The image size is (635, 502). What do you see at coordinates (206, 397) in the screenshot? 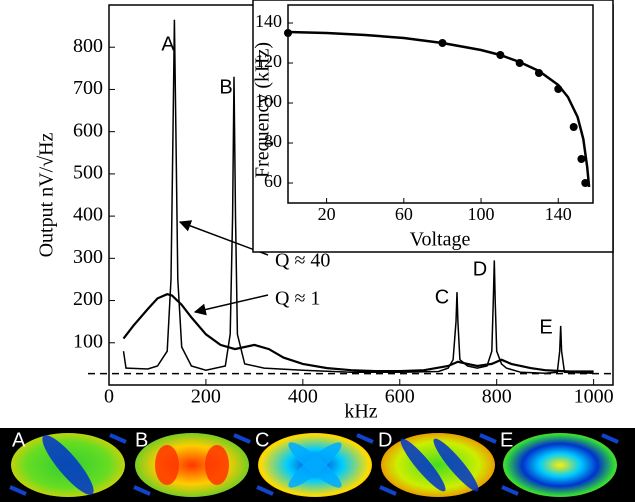
I see `x-tick-label: 200` at bounding box center [206, 397].